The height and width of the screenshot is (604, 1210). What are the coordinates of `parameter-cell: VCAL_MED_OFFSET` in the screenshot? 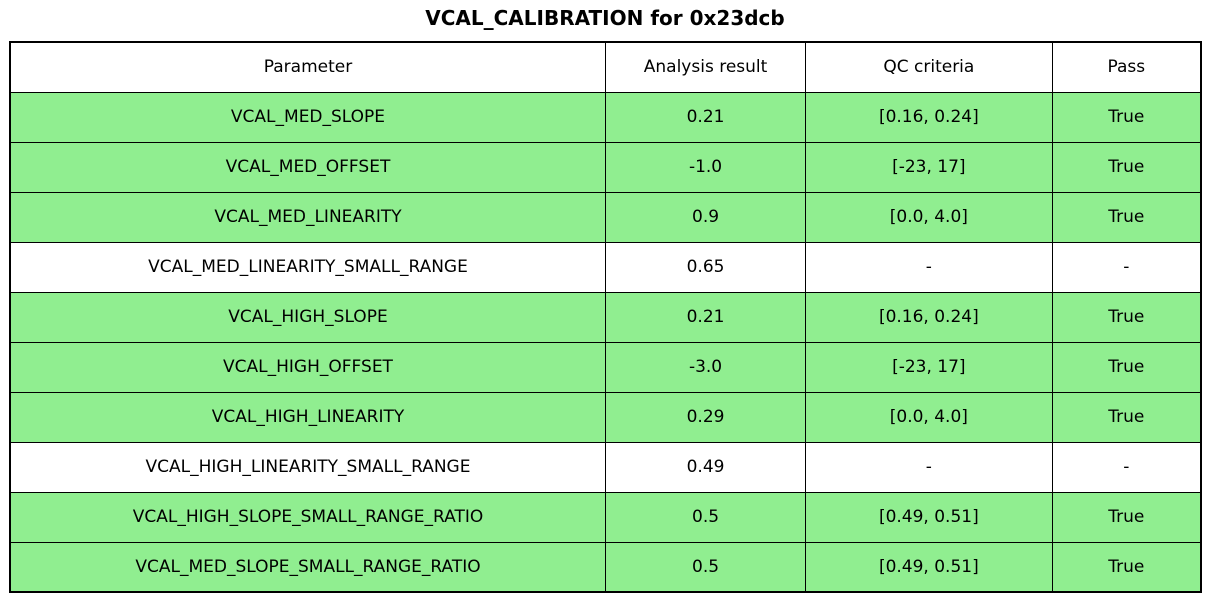 It's located at (307, 167).